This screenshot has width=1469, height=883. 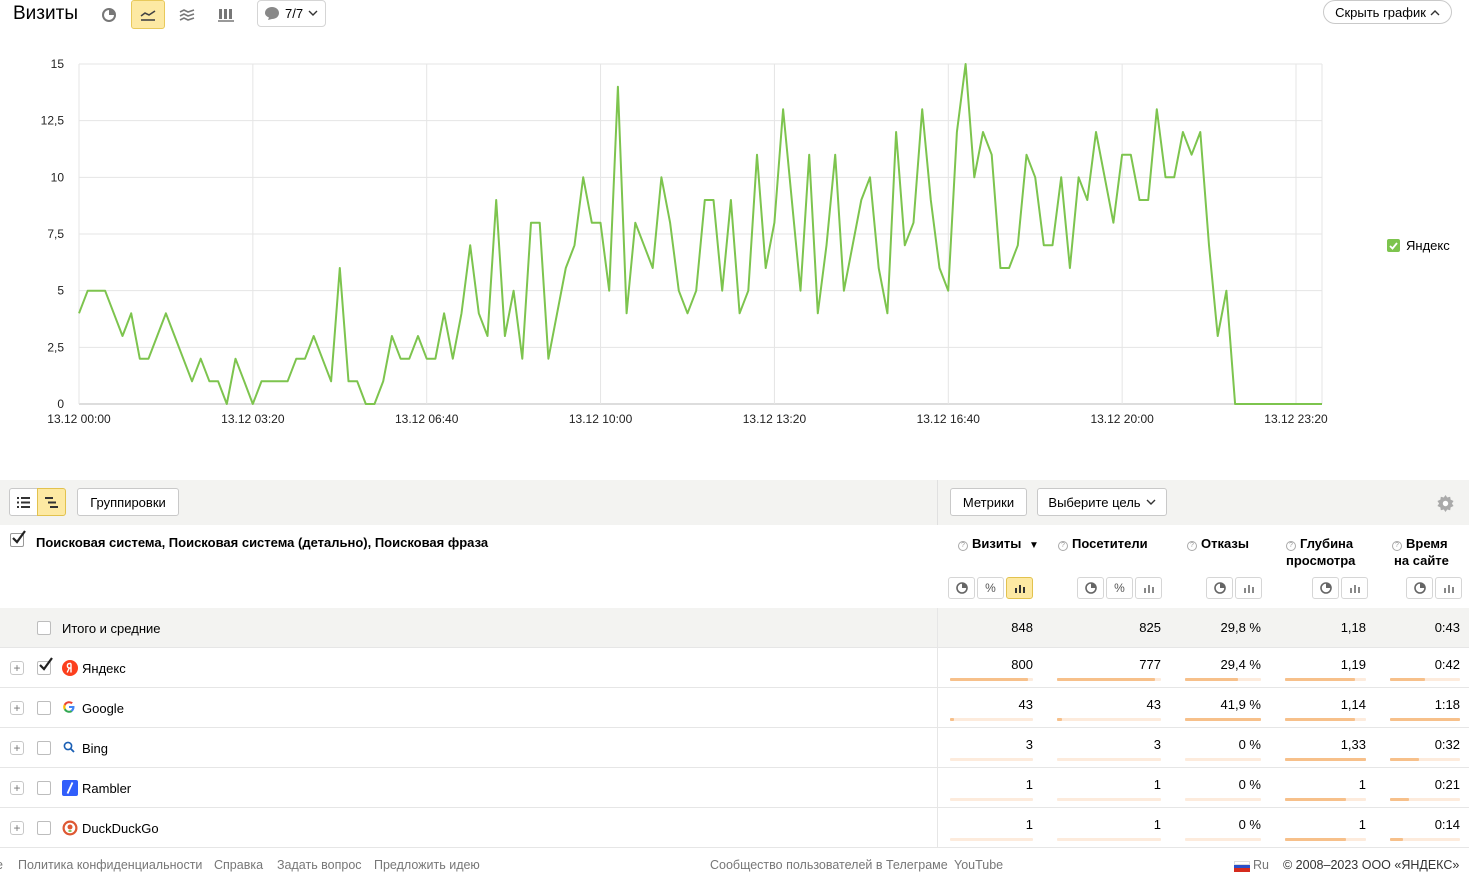 I want to click on total-bounces: 29,8 %, so click(x=1240, y=627).